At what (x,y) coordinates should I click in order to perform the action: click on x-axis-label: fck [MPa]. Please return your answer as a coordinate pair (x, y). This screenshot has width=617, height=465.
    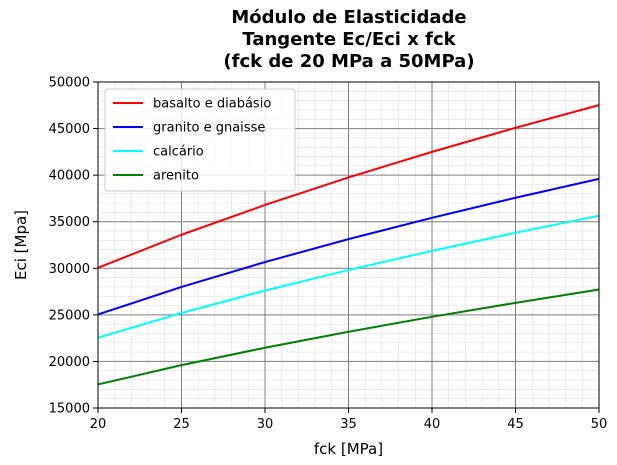
    Looking at the image, I should click on (348, 449).